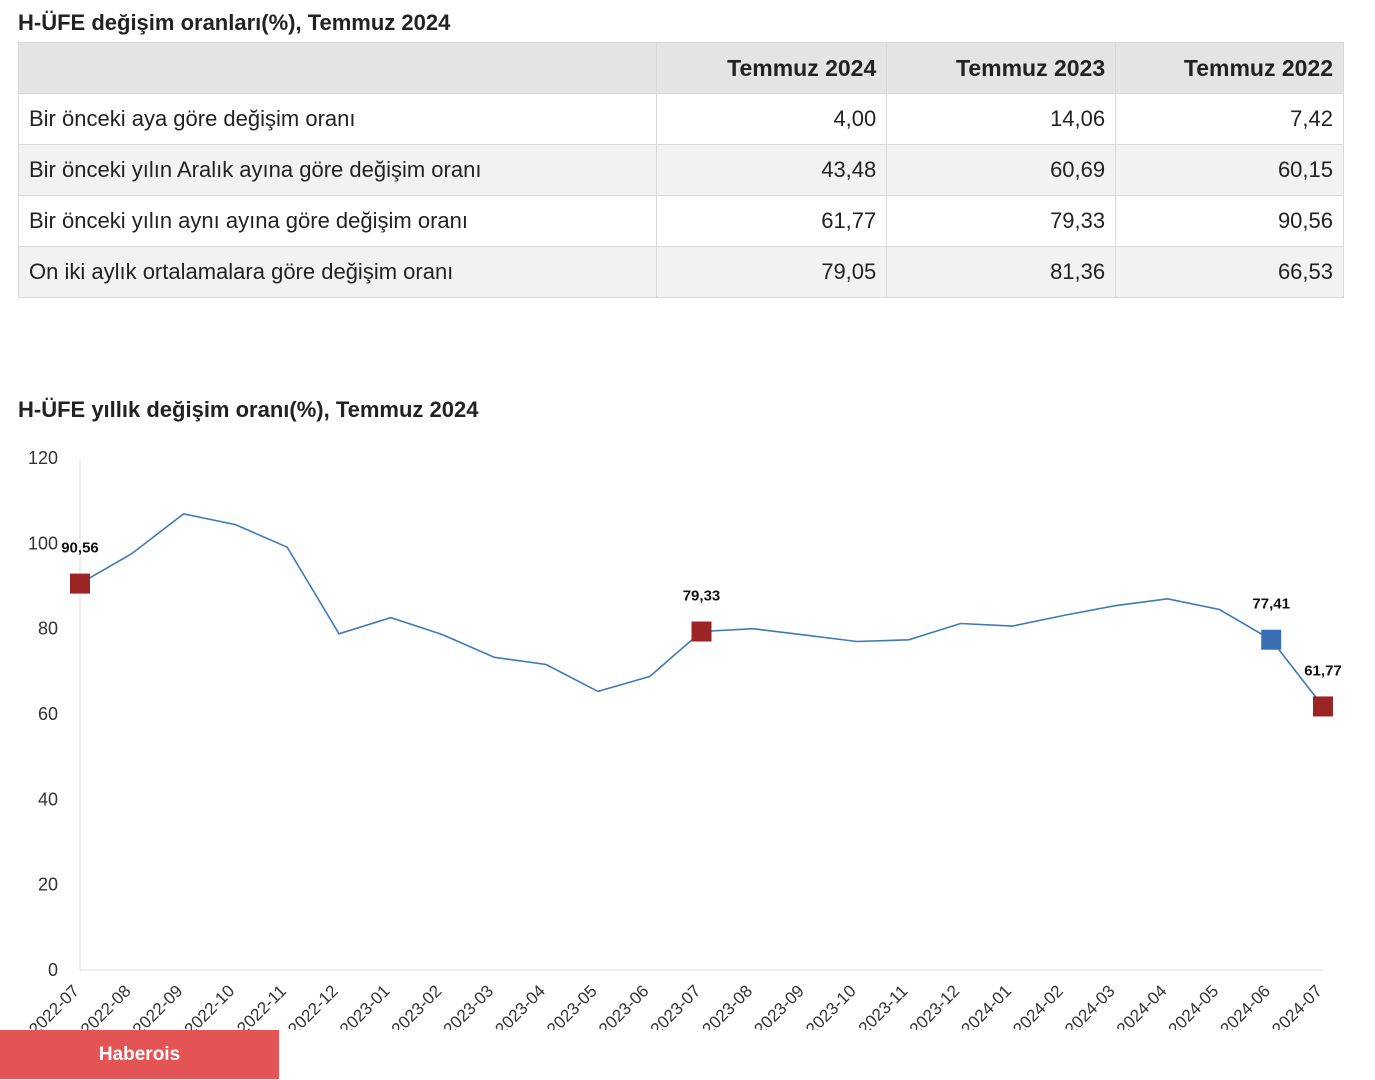 Image resolution: width=1375 pixels, height=1080 pixels. I want to click on cell-value: 79,33, so click(1001, 221).